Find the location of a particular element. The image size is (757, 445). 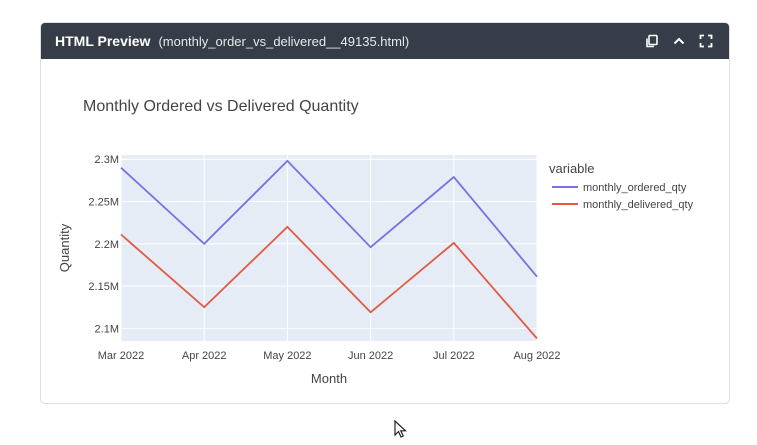

legend-item-label: monthly_delivered_qty is located at coordinates (638, 205).